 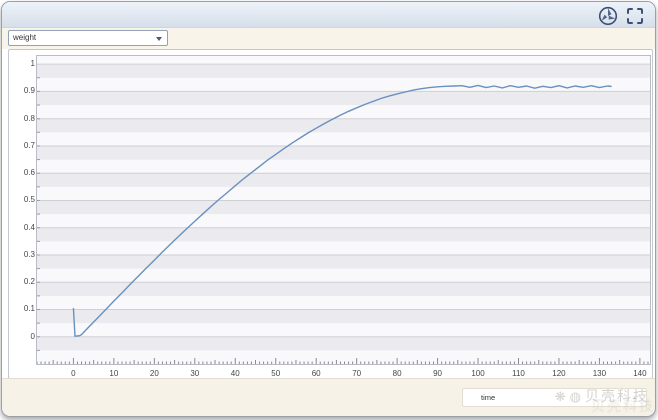 I want to click on x-tick-label: 20, so click(x=154, y=373).